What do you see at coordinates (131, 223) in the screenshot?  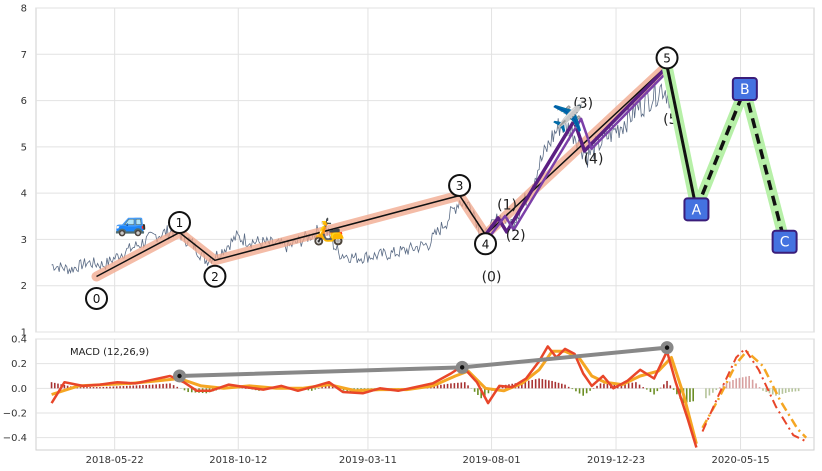 I see `emoji-marker: 🚙` at bounding box center [131, 223].